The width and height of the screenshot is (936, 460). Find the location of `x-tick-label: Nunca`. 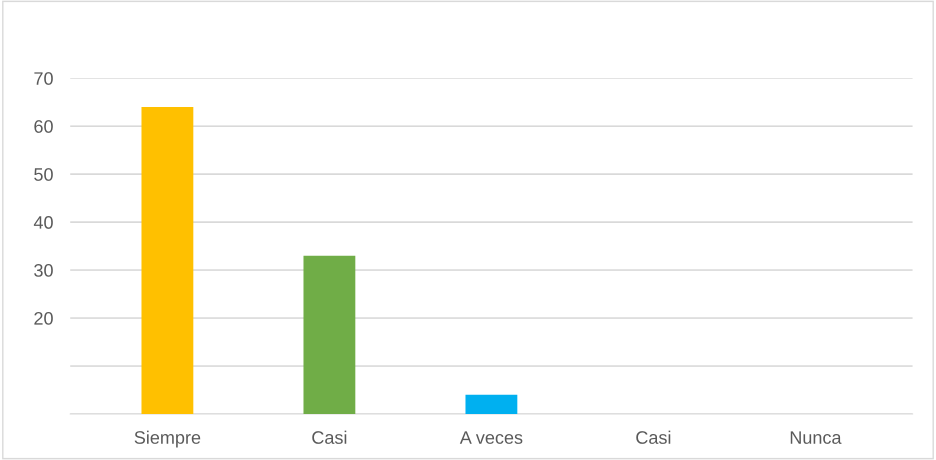

x-tick-label: Nunca is located at coordinates (816, 437).